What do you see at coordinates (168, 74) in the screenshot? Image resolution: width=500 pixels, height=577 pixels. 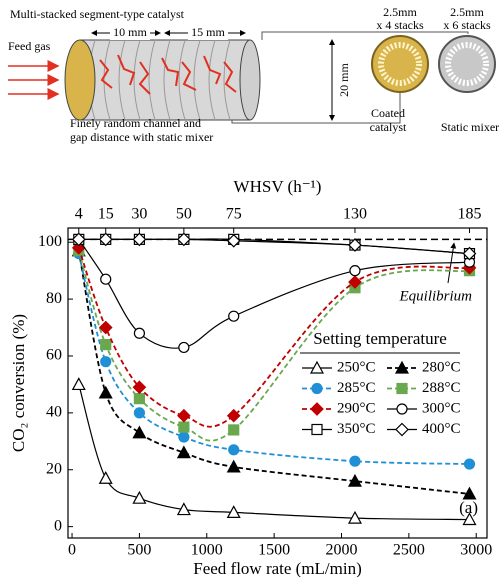 I see `flow-channels` at bounding box center [168, 74].